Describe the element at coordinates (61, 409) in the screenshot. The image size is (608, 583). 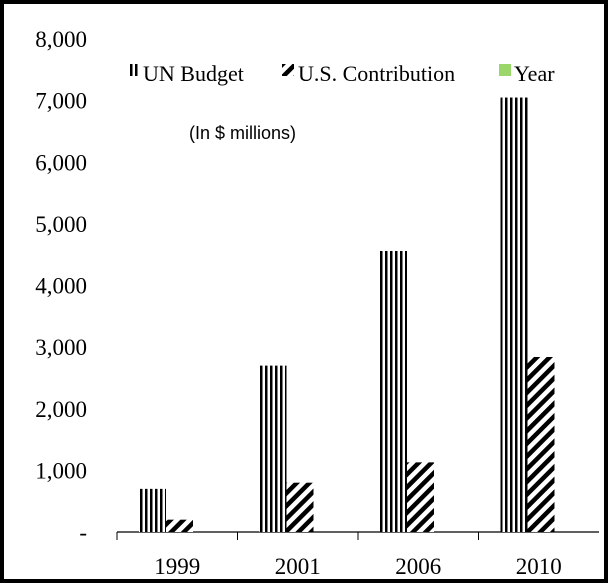
I see `y-tick-label: 2,000` at that location.